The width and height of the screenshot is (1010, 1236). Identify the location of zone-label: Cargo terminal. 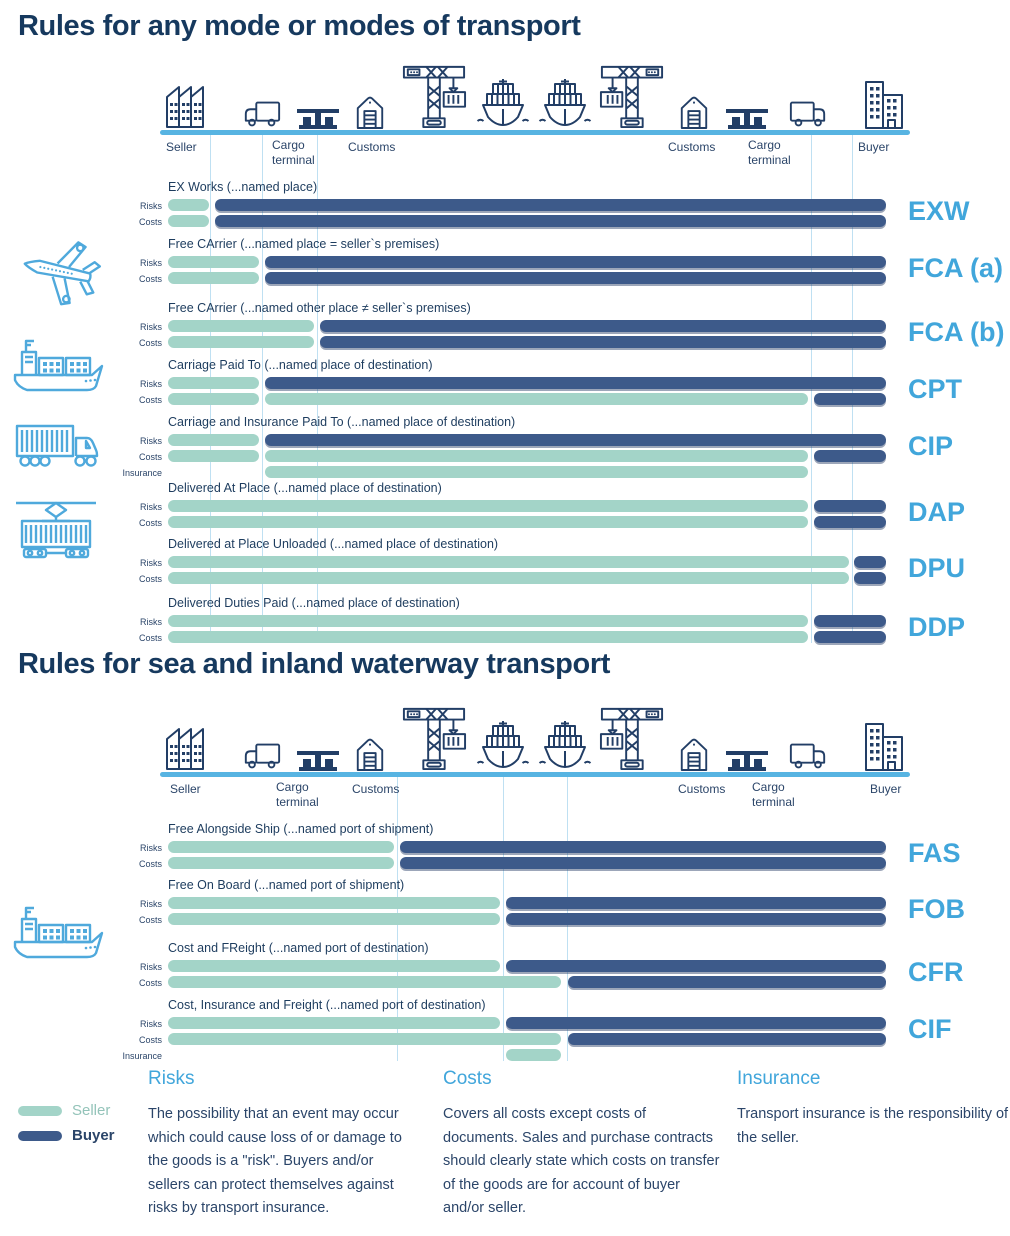
(769, 152).